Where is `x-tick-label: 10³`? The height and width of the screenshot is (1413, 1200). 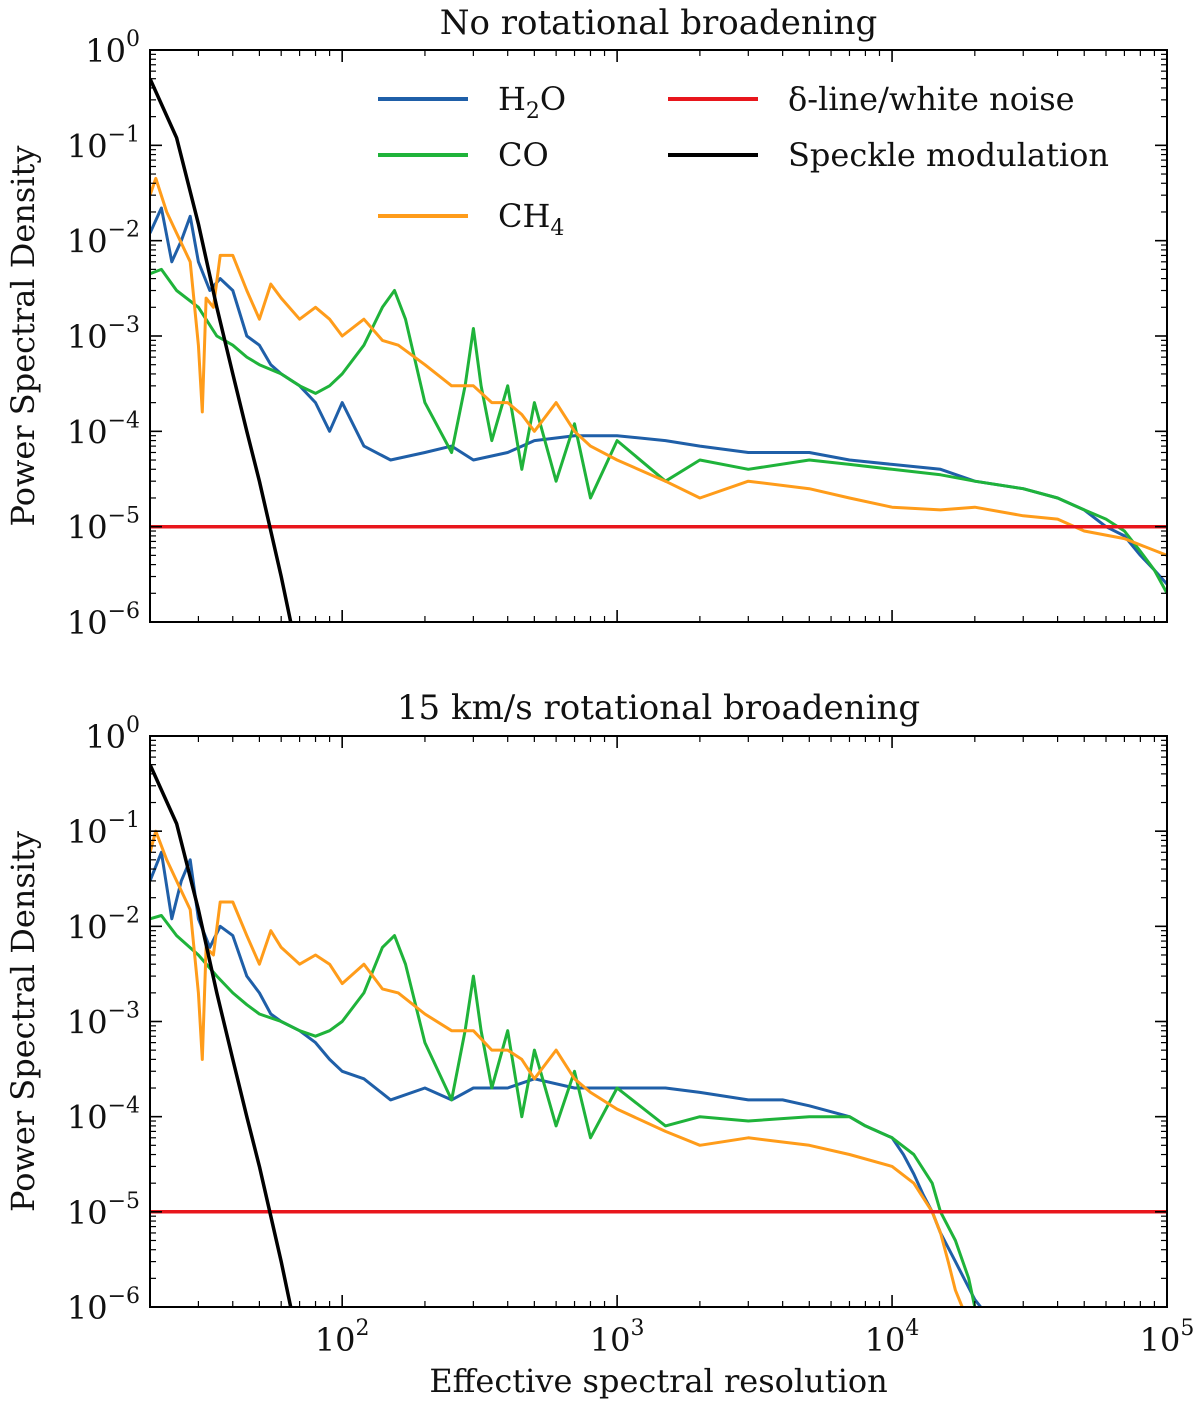 x-tick-label: 10³ is located at coordinates (617, 1337).